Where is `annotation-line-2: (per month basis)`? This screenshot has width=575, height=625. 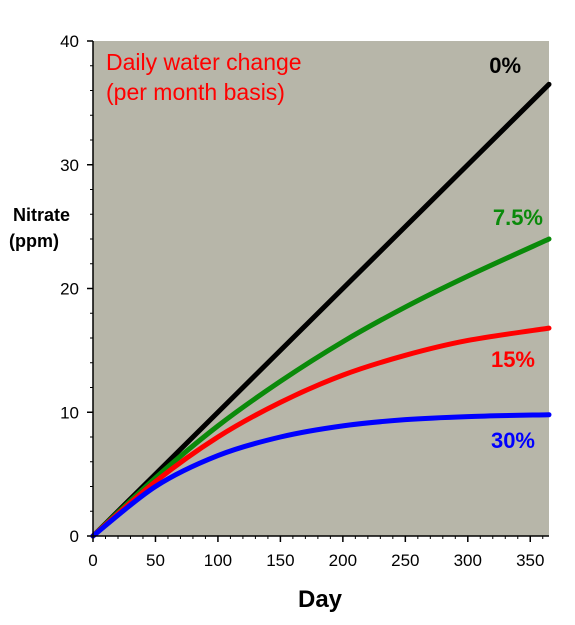
annotation-line-2: (per month basis) is located at coordinates (195, 92).